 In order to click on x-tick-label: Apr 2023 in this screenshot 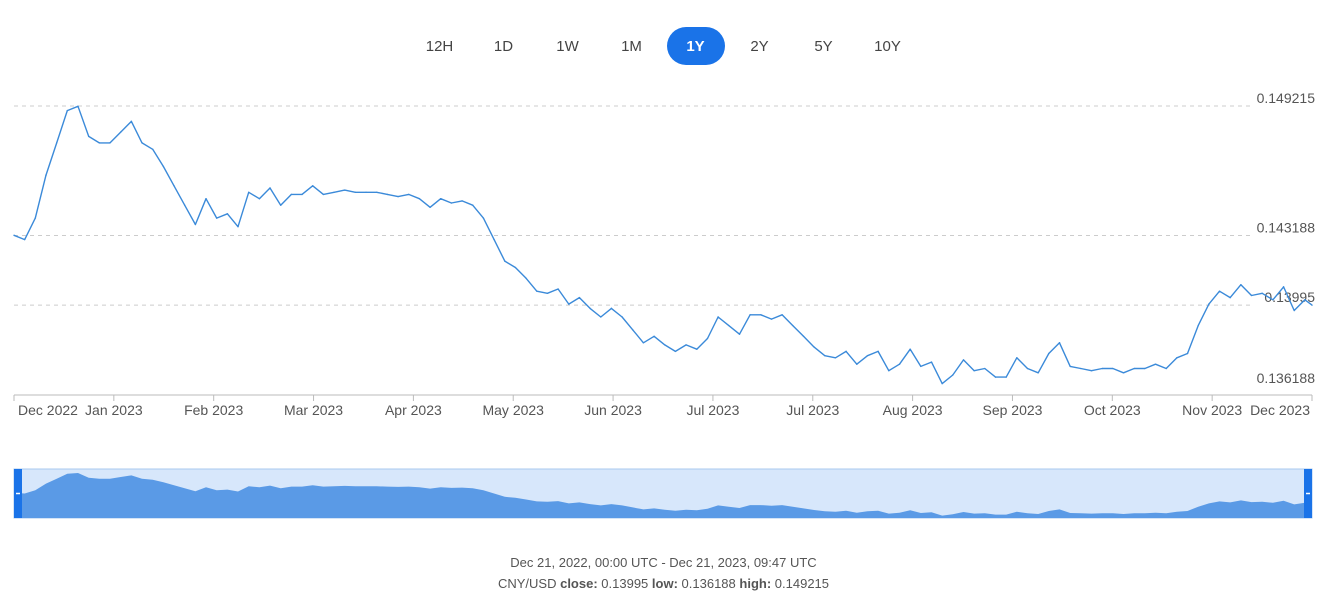, I will do `click(413, 410)`.